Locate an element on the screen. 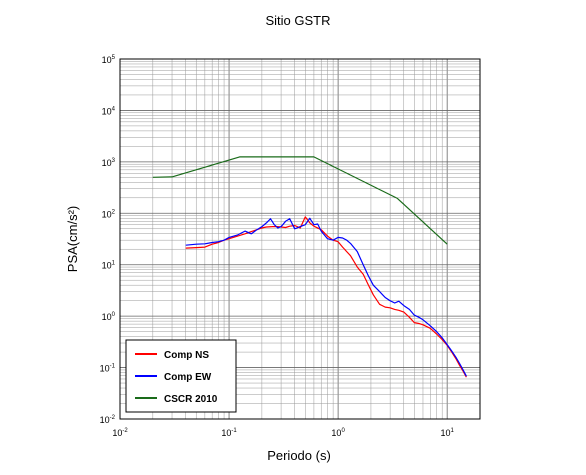 The image size is (586, 475). y-tick-label: 101 is located at coordinates (109, 266).